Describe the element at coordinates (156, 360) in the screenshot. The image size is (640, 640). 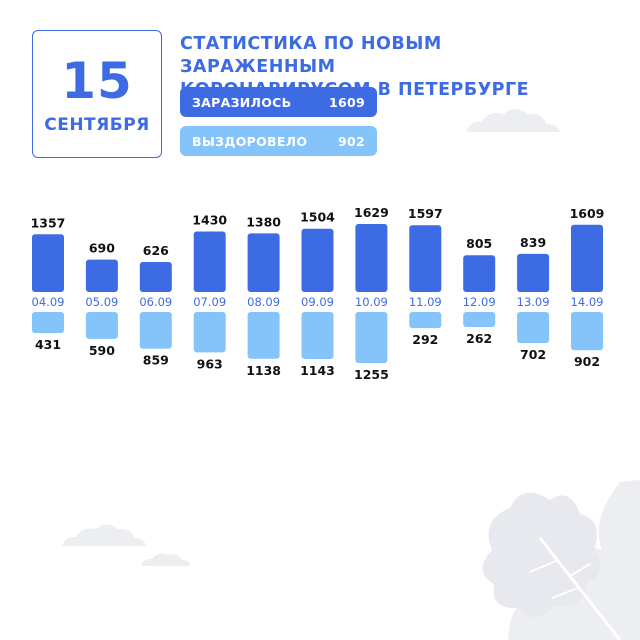
I see `recovered-value-label: 859` at that location.